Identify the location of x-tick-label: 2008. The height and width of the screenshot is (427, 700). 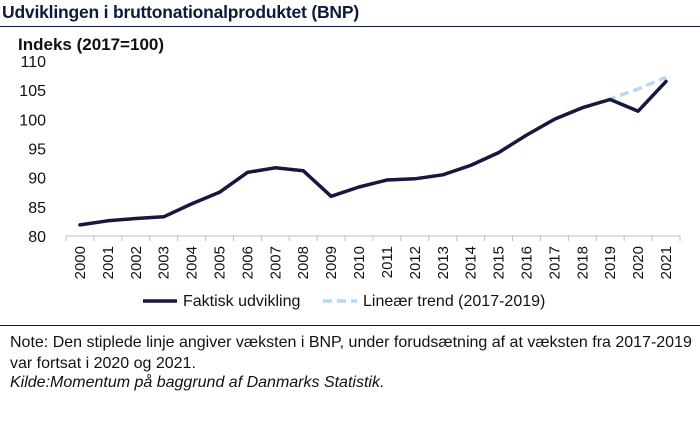
(303, 262).